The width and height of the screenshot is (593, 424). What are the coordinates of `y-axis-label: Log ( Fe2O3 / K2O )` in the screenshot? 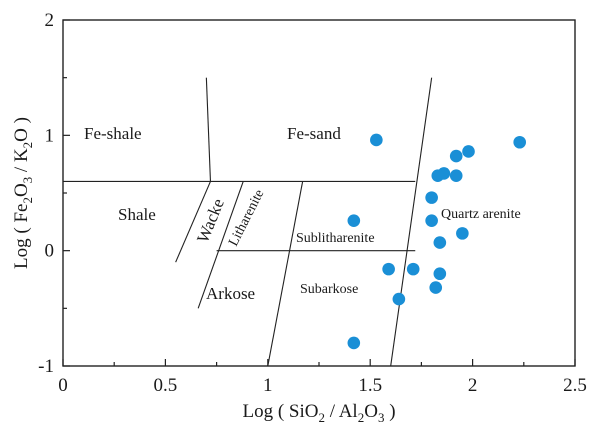 It's located at (23, 193).